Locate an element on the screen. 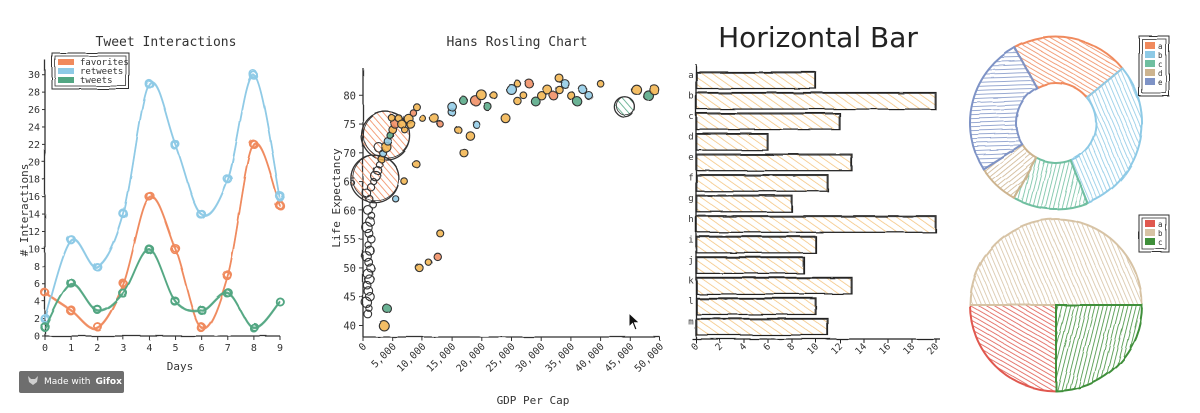  legend-swatch-tweets is located at coordinates (66, 80).